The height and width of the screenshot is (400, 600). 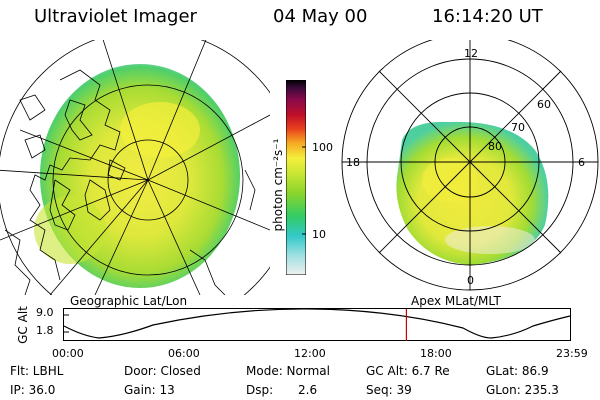 What do you see at coordinates (456, 301) in the screenshot?
I see `mag-caption: Apex MLat/MLT` at bounding box center [456, 301].